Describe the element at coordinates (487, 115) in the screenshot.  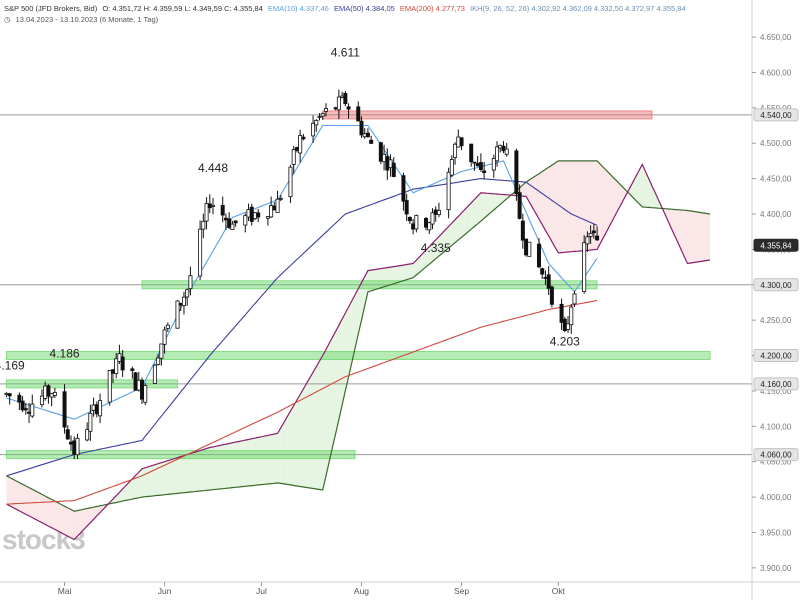
I see `resistance-zone` at that location.